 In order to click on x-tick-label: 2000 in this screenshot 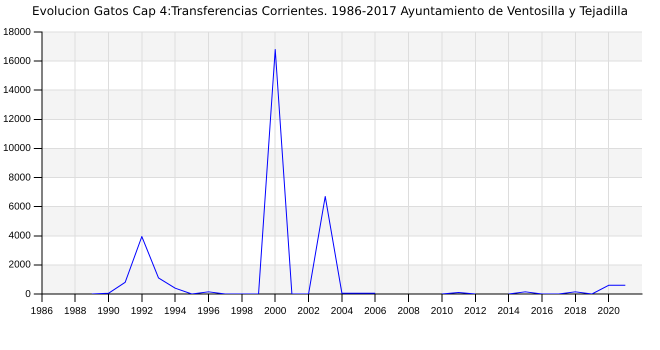, I will do `click(275, 311)`.